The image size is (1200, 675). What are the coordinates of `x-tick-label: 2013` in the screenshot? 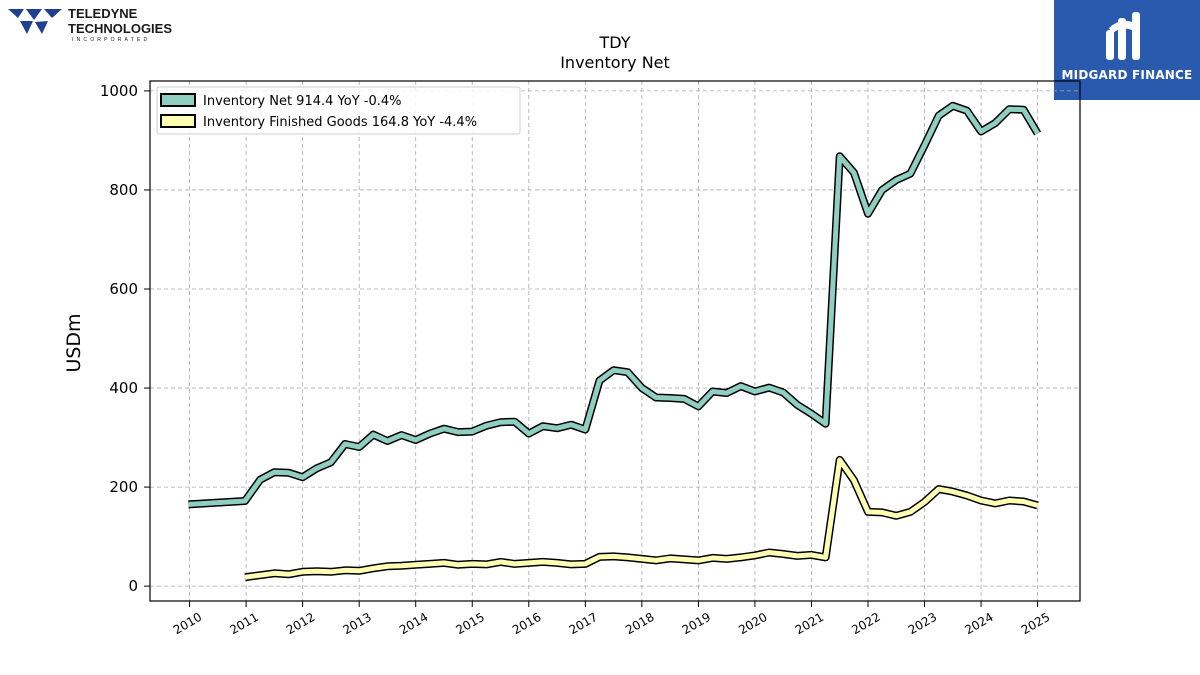 It's located at (356, 623).